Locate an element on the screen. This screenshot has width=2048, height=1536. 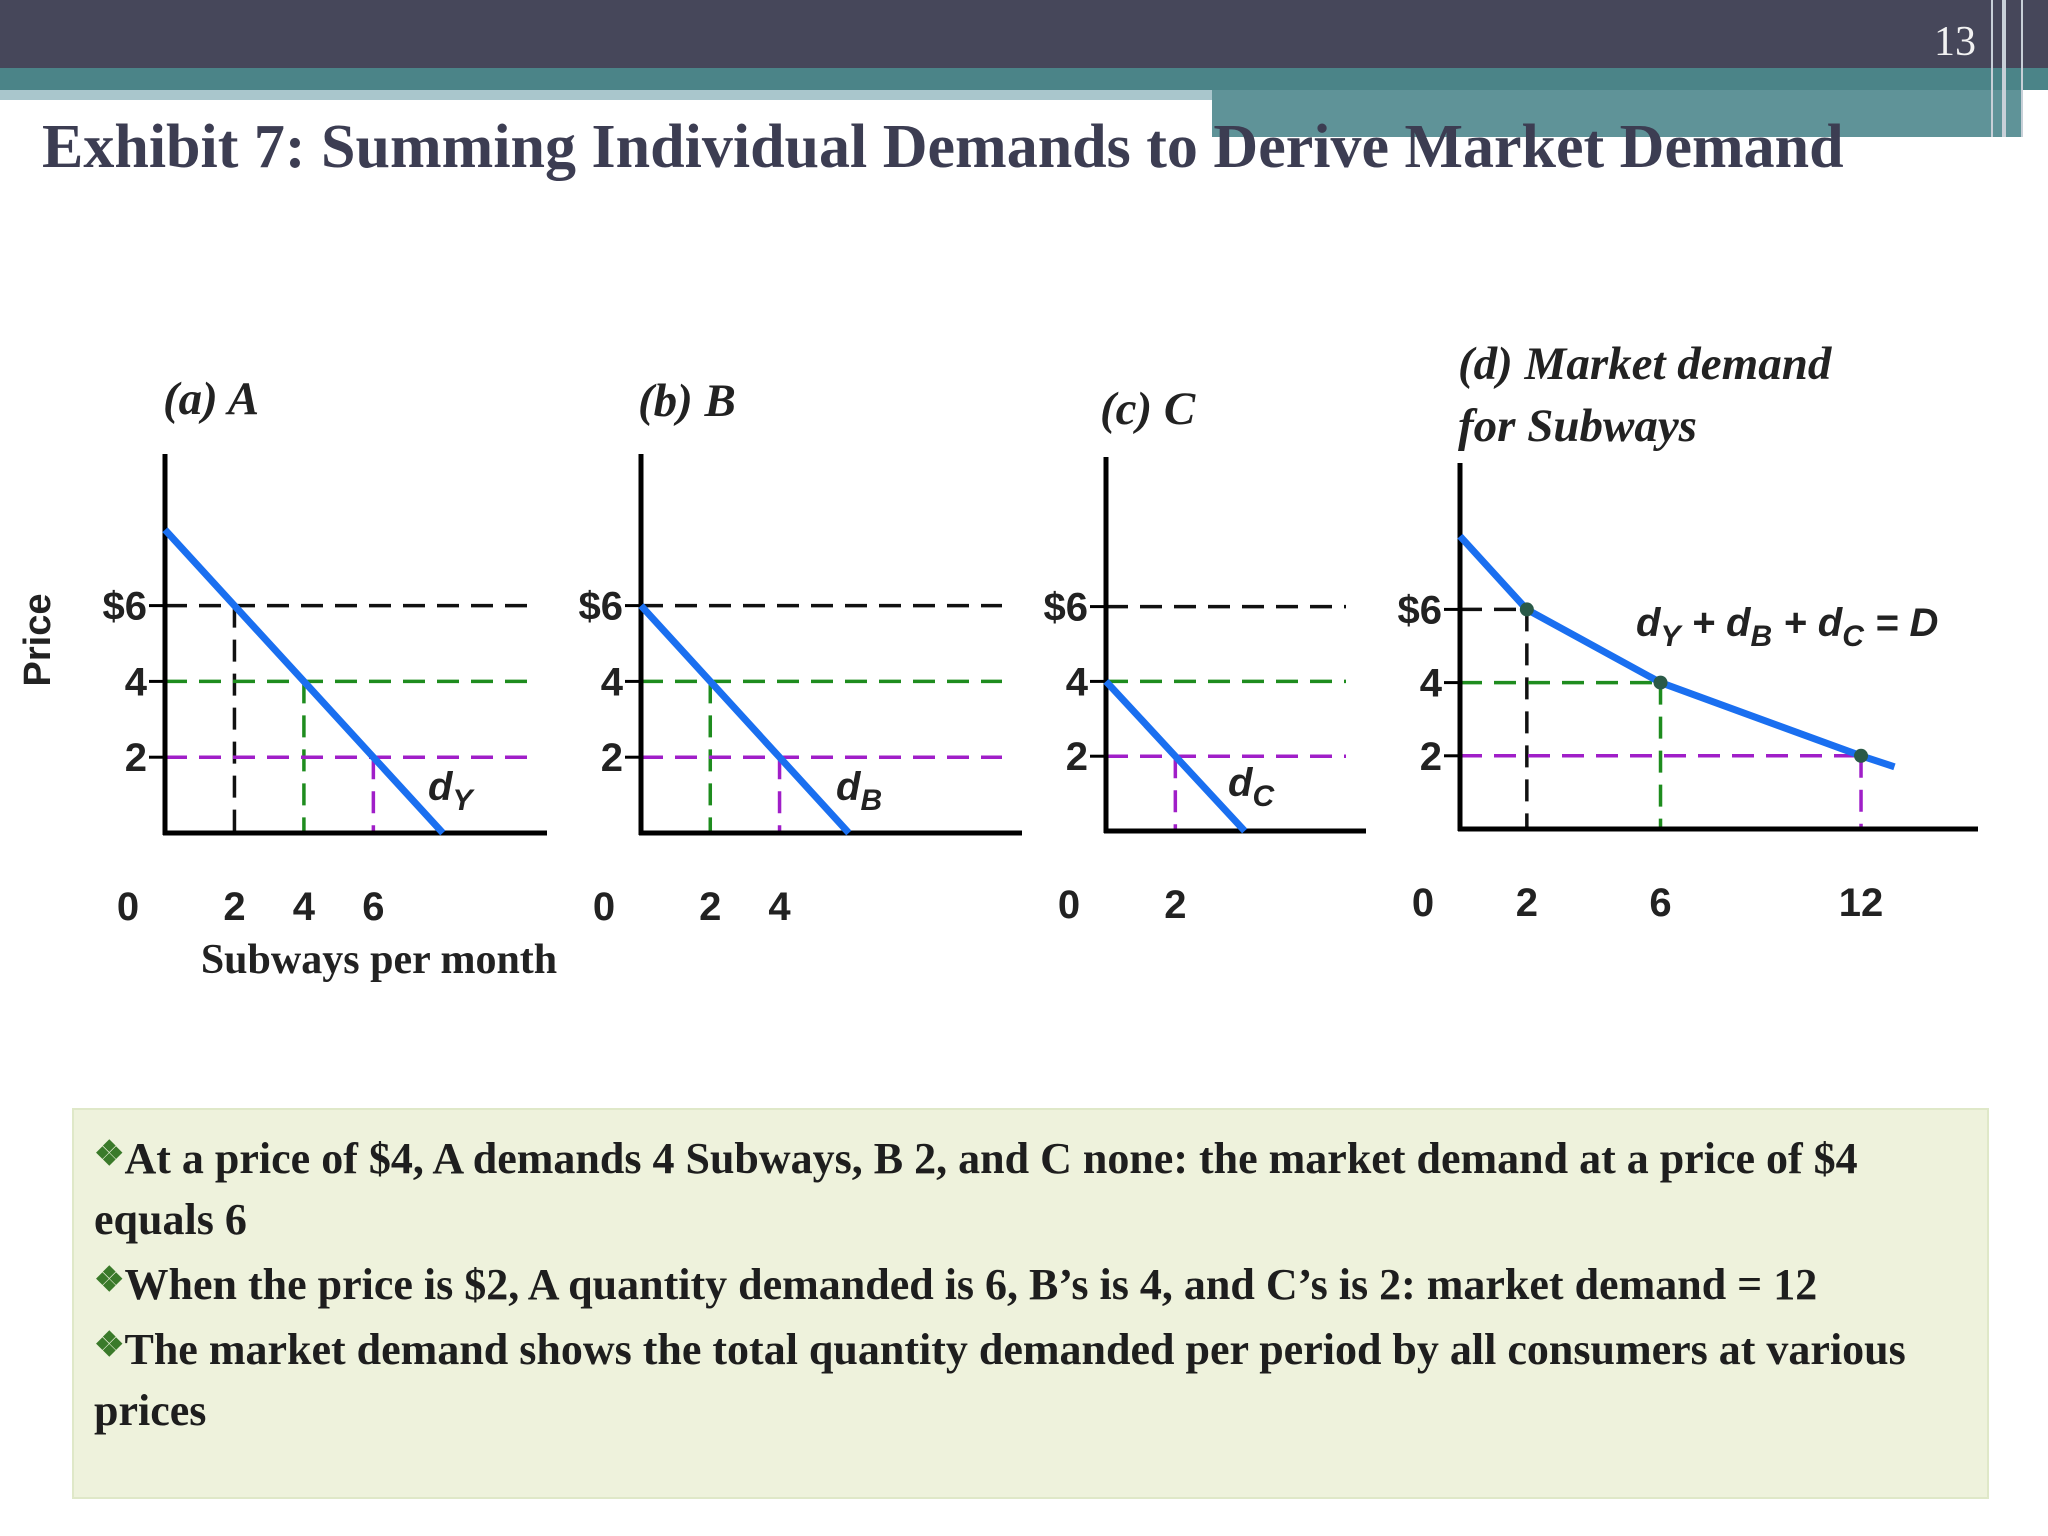
header-bar is located at coordinates (1024, 34).